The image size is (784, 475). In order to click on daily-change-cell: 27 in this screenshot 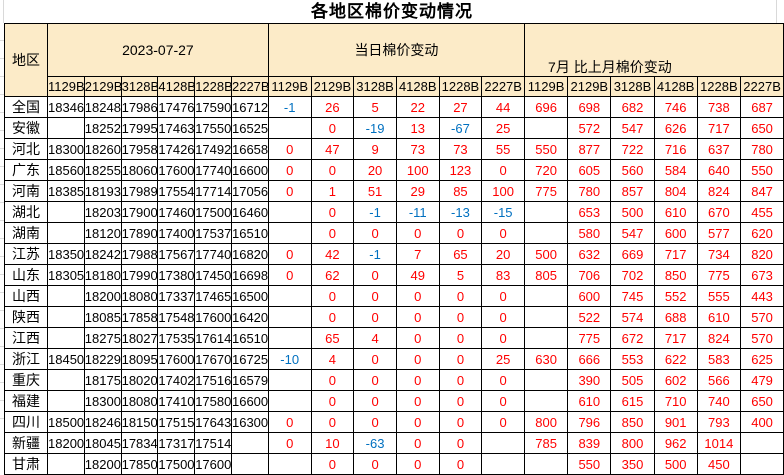, I will do `click(460, 107)`.